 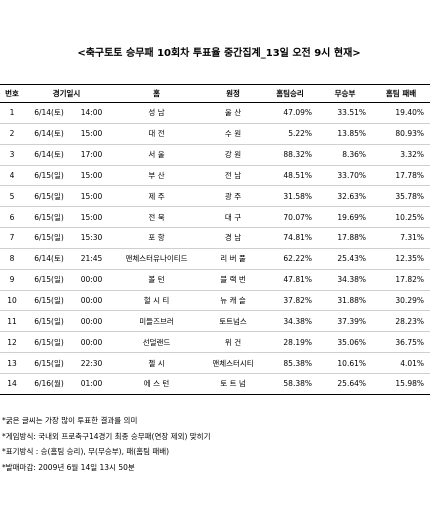 What do you see at coordinates (345, 238) in the screenshot?
I see `row-draw-rate: 17.88%` at bounding box center [345, 238].